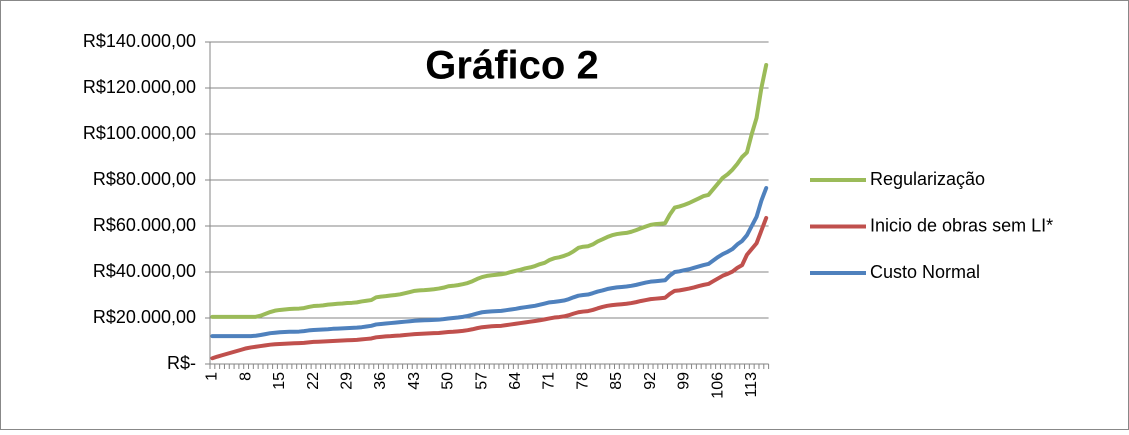 This screenshot has height=435, width=1129. Describe the element at coordinates (925, 272) in the screenshot. I see `legend-label: Custo Normal` at that location.